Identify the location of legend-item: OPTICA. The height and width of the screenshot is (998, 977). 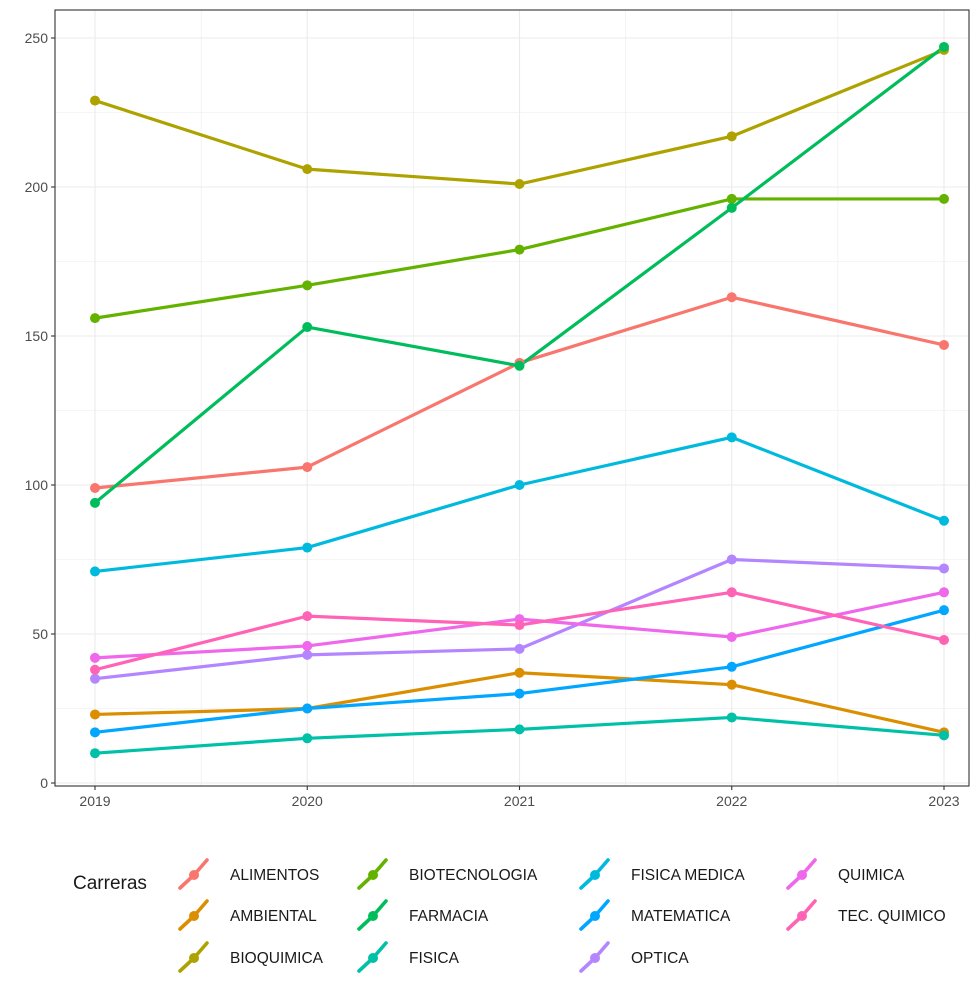
(634, 957).